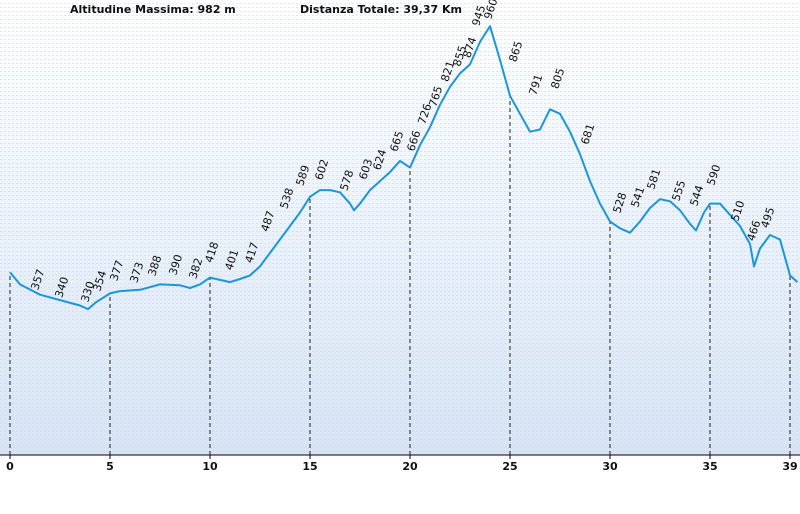 The image size is (800, 514). Describe the element at coordinates (637, 197) in the screenshot. I see `altitude-label: 541` at that location.